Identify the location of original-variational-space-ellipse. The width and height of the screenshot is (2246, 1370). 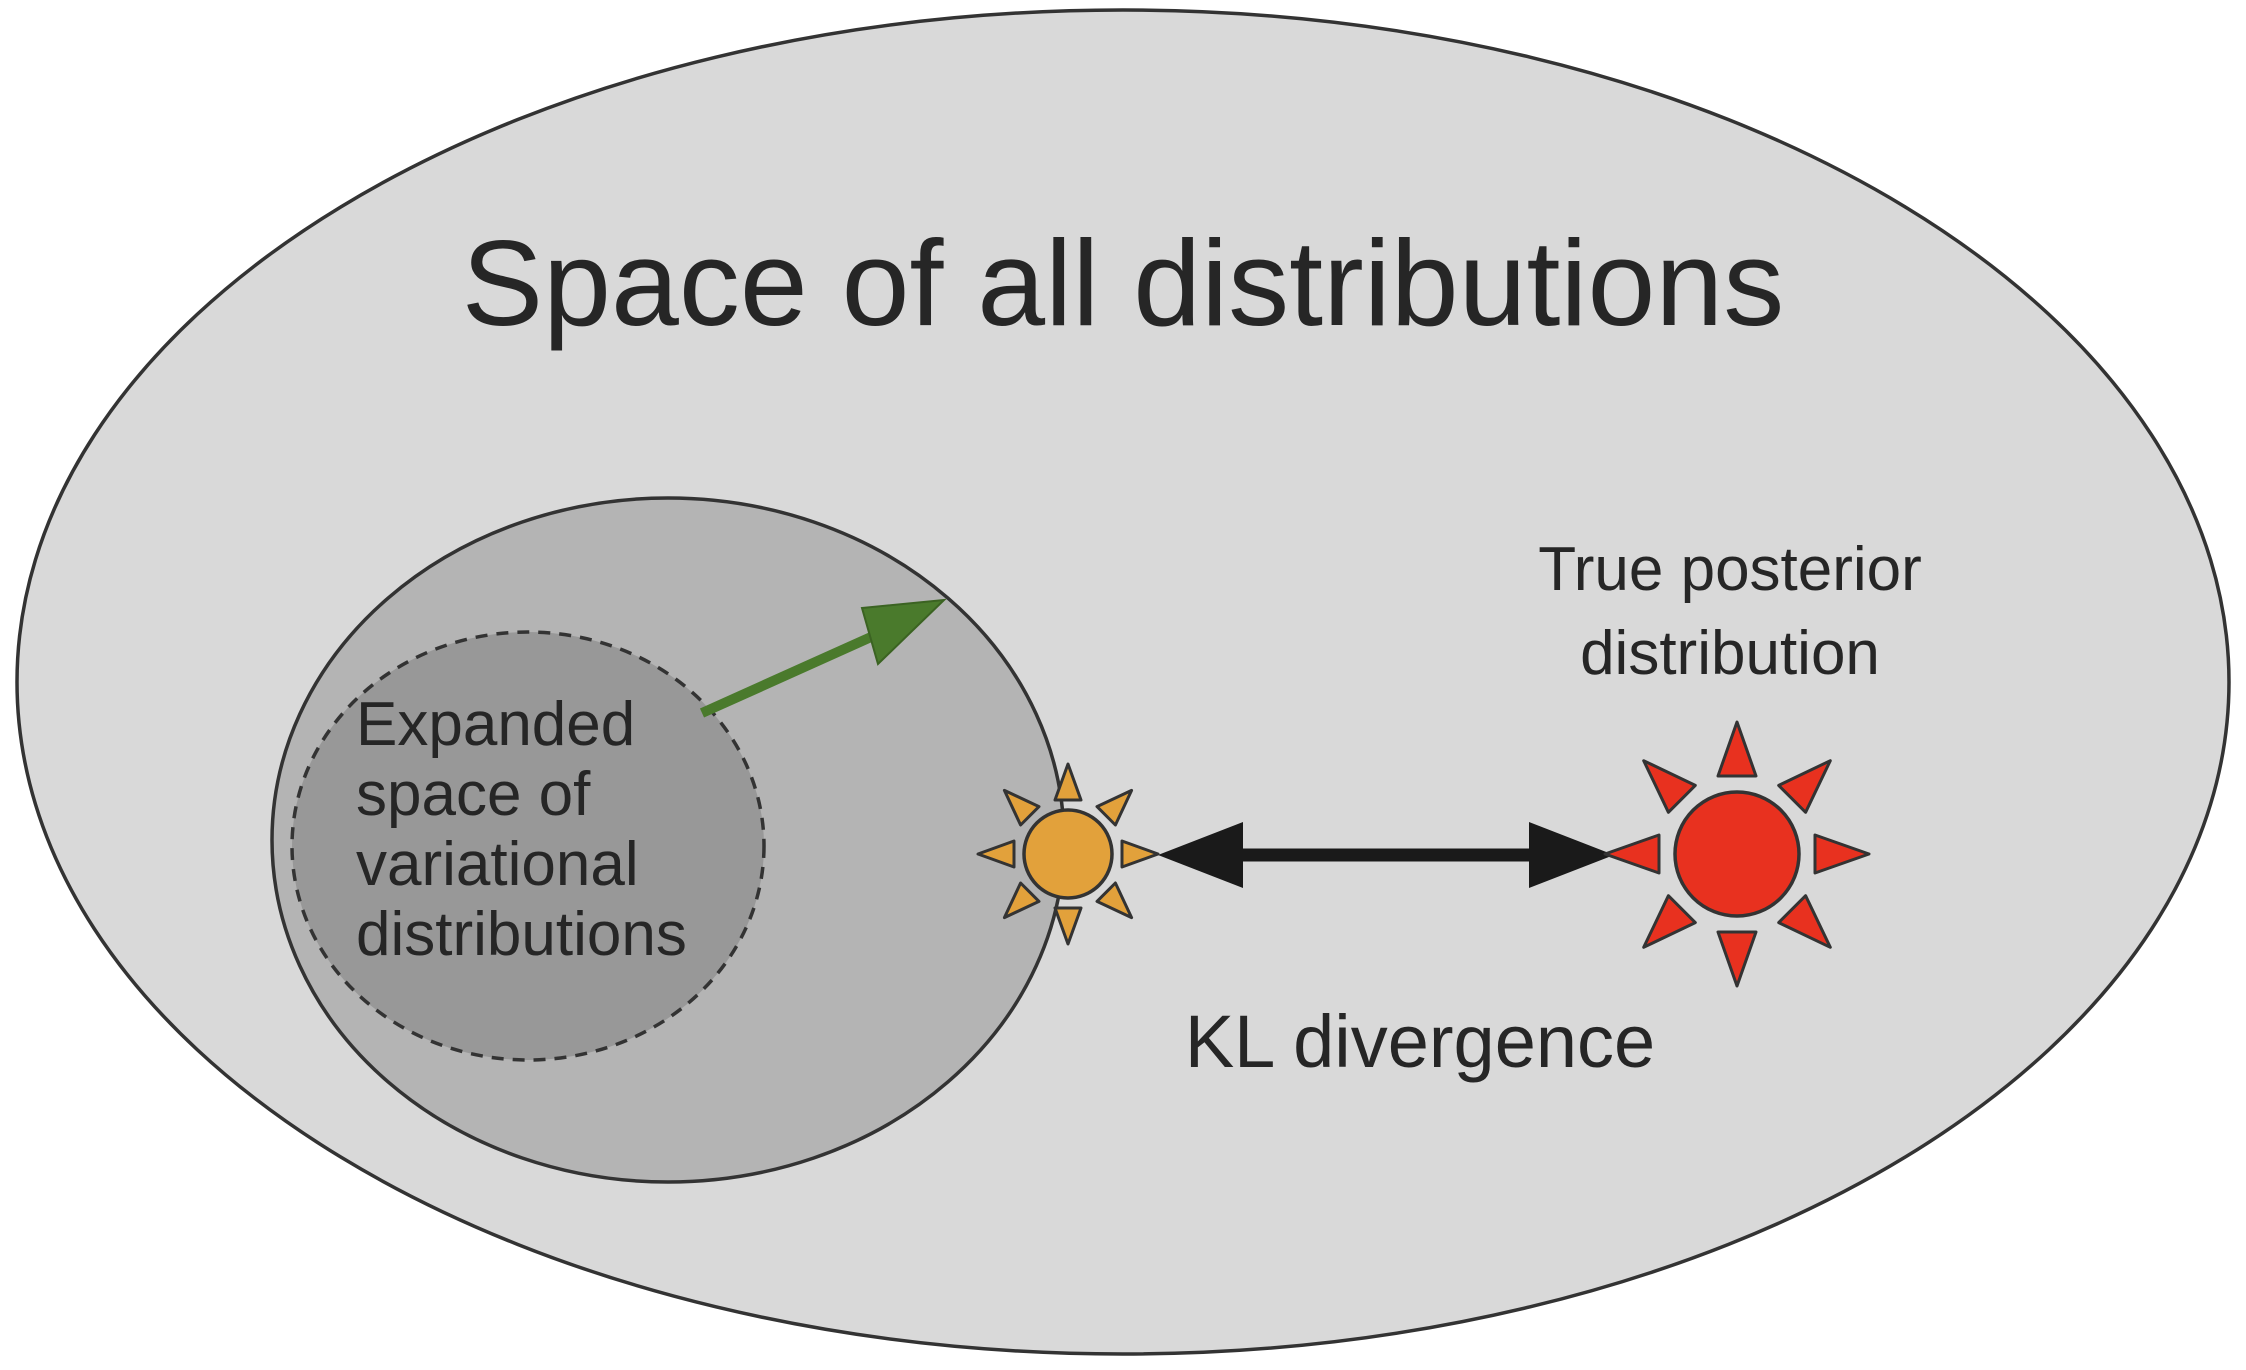
(528, 846).